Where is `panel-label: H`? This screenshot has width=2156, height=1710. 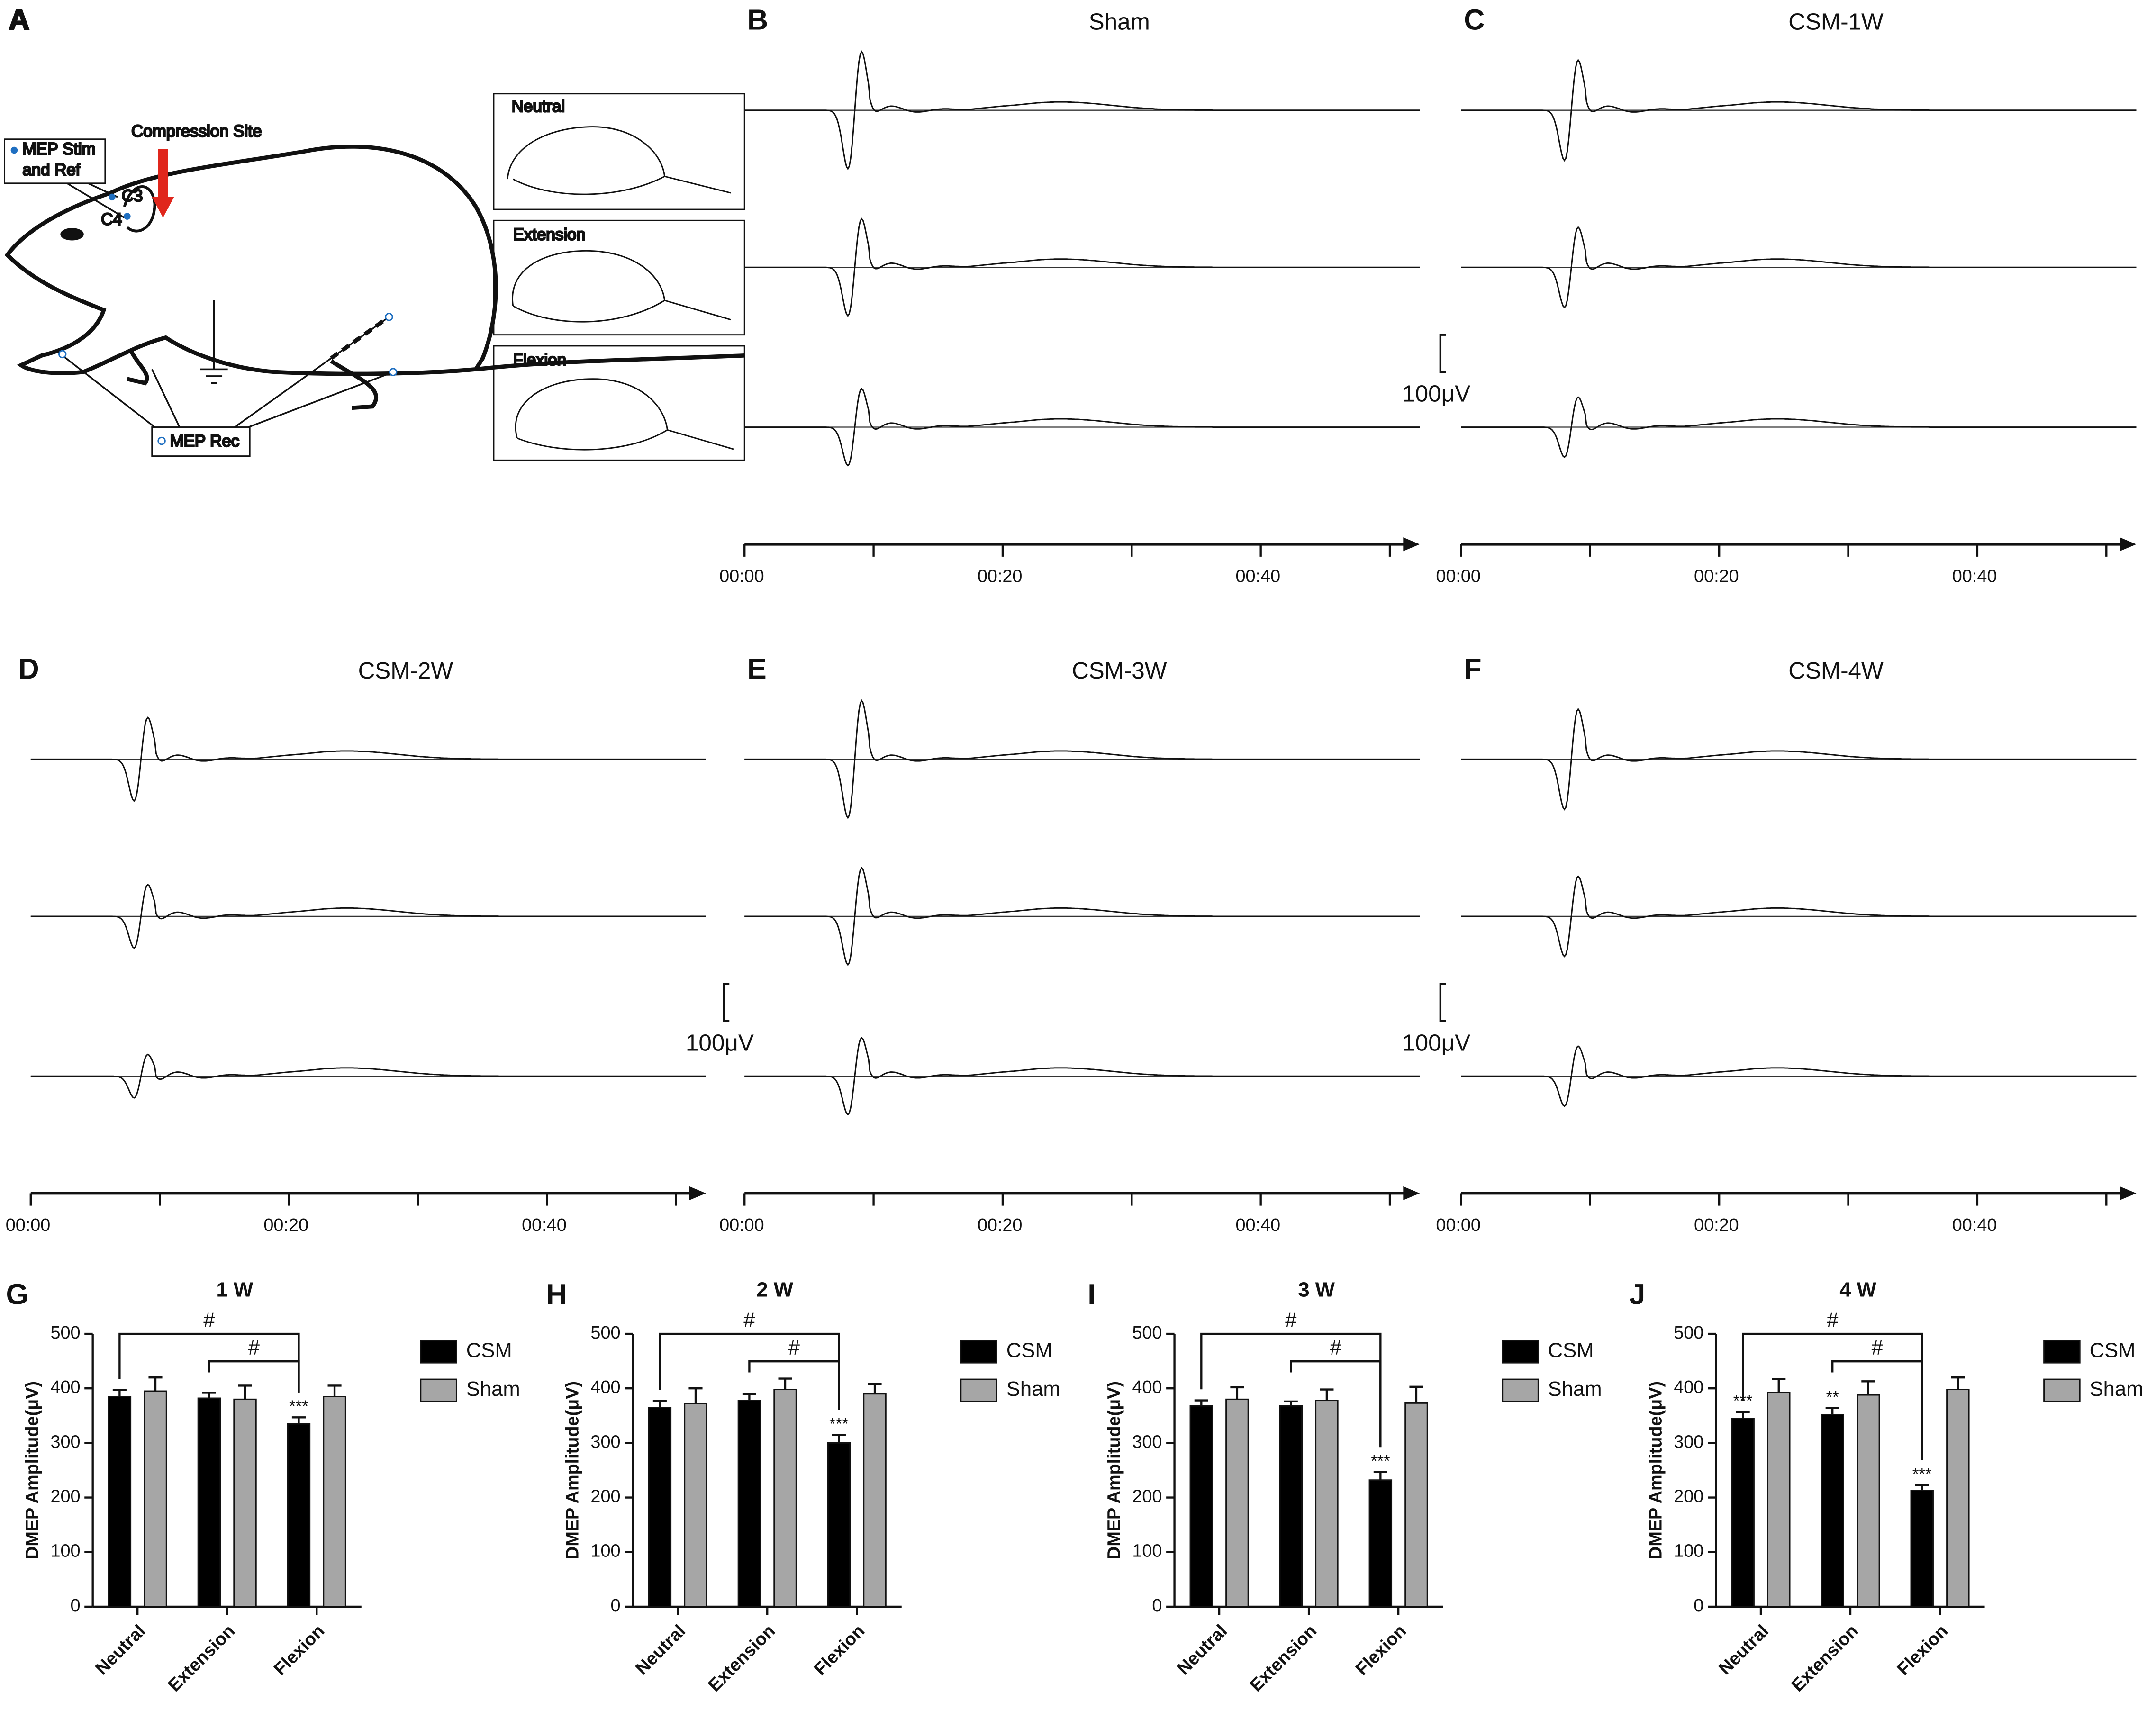 panel-label: H is located at coordinates (556, 1295).